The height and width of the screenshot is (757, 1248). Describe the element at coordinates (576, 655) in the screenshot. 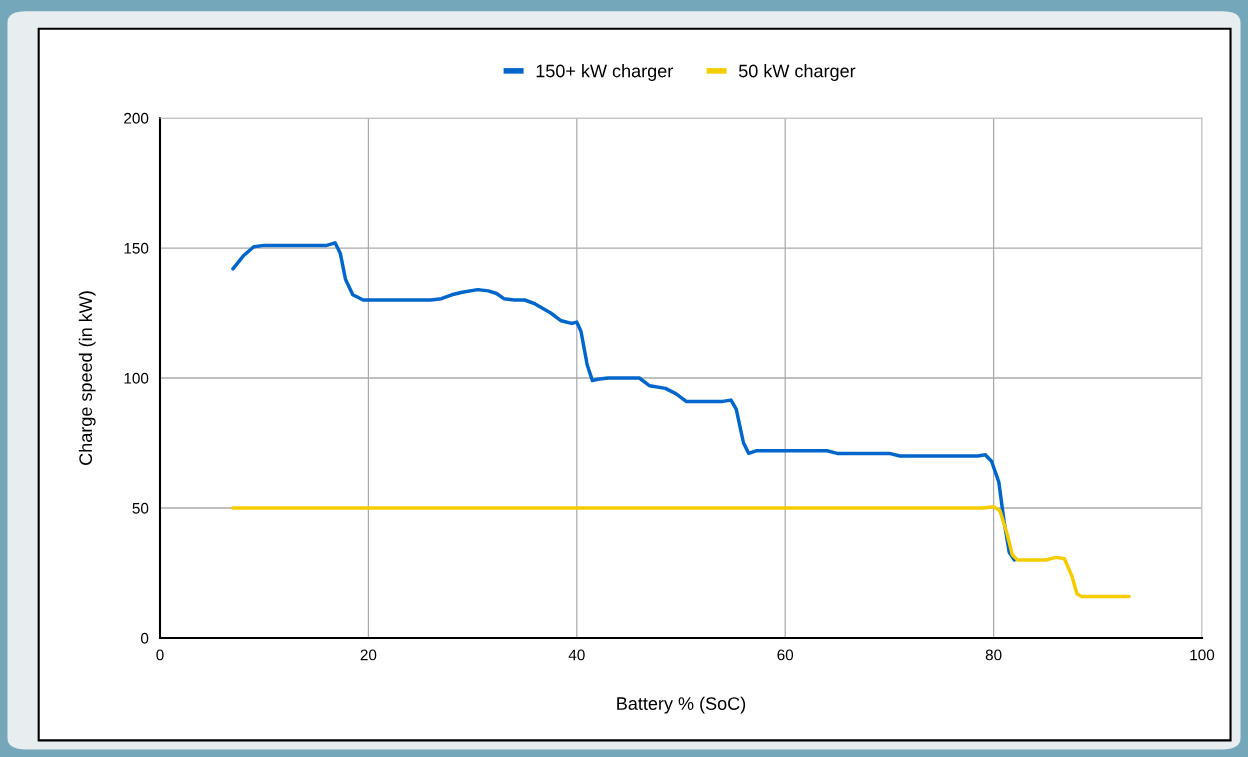

I see `x-tick-label: 40` at that location.